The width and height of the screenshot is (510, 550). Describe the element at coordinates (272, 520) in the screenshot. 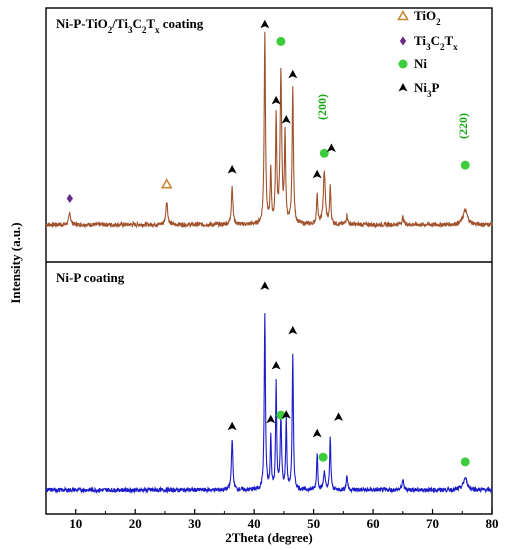

I see `axes-layer: 10 20 30 40 50 60 70 80` at that location.